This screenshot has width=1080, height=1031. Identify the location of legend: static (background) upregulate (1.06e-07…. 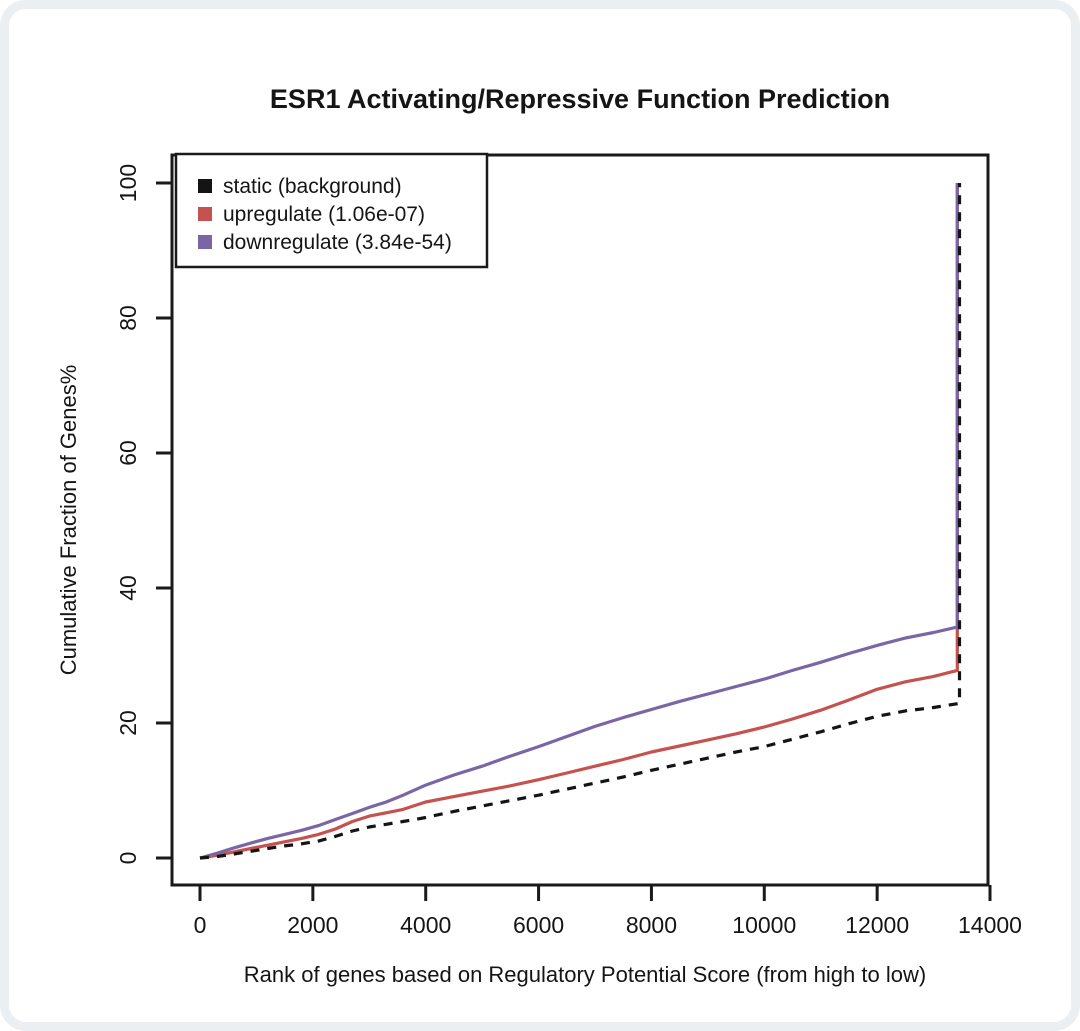
(331, 210).